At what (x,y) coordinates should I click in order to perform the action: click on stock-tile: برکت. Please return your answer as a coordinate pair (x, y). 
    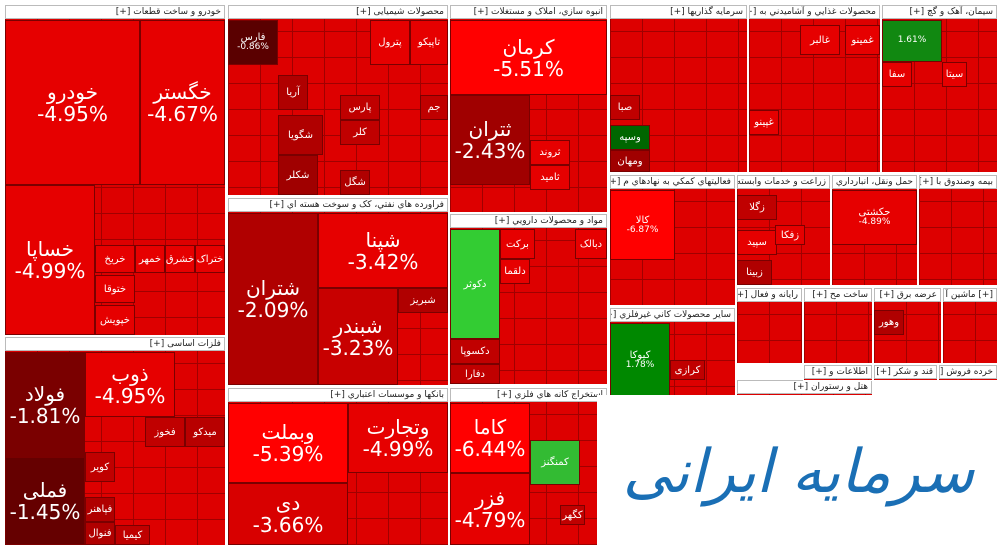
    Looking at the image, I should click on (517, 244).